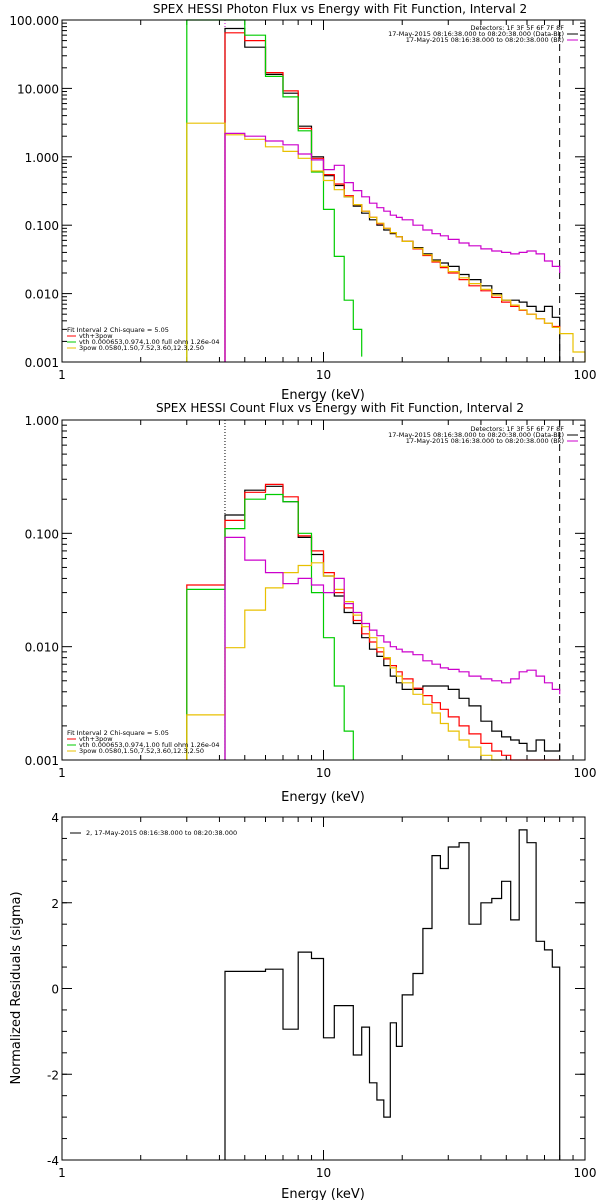  Describe the element at coordinates (323, 395) in the screenshot. I see `panel1-xlabel: Energy (keV)` at that location.